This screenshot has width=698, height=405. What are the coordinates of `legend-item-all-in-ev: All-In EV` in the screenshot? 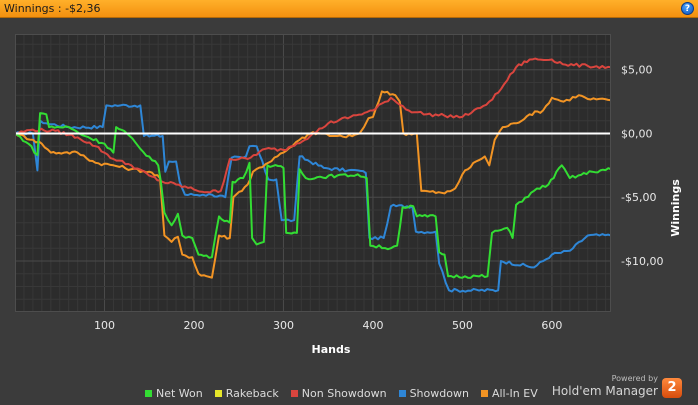 It's located at (509, 393).